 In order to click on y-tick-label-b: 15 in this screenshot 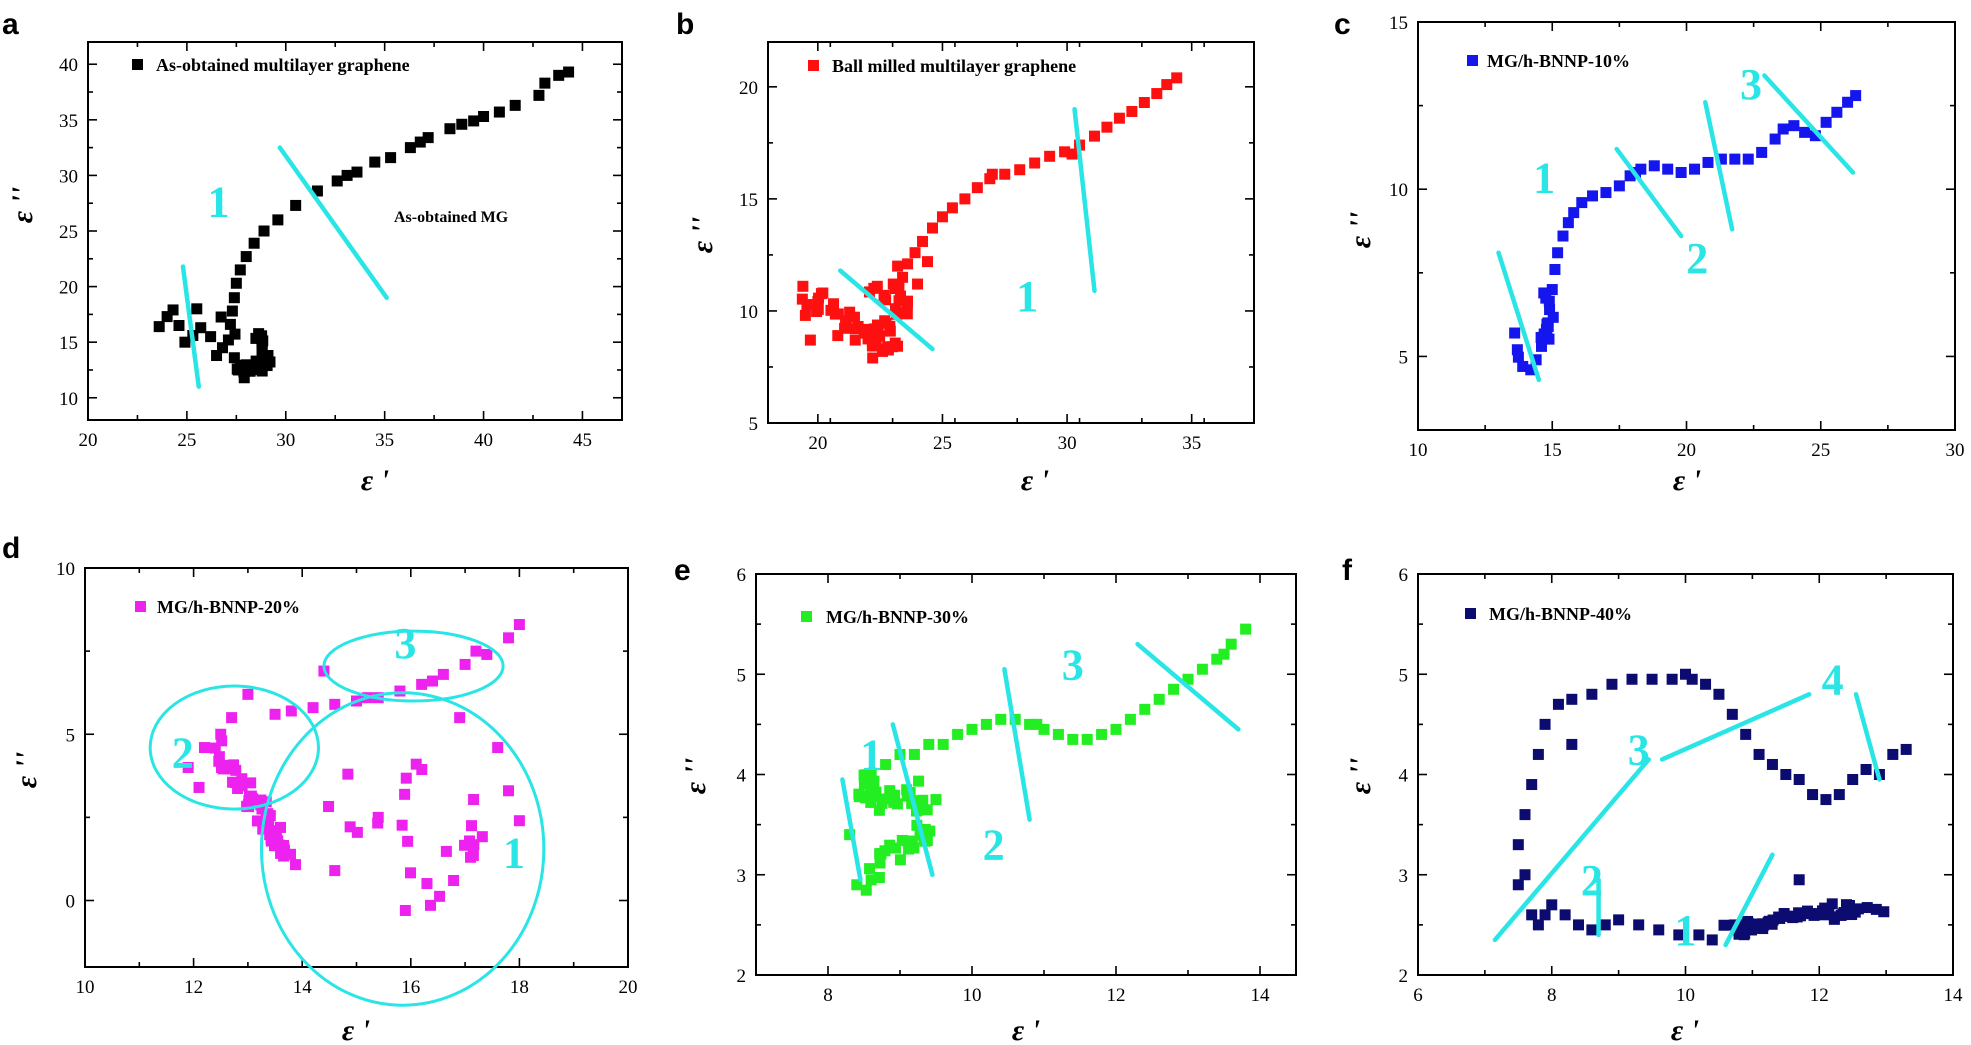, I will do `click(748, 200)`.